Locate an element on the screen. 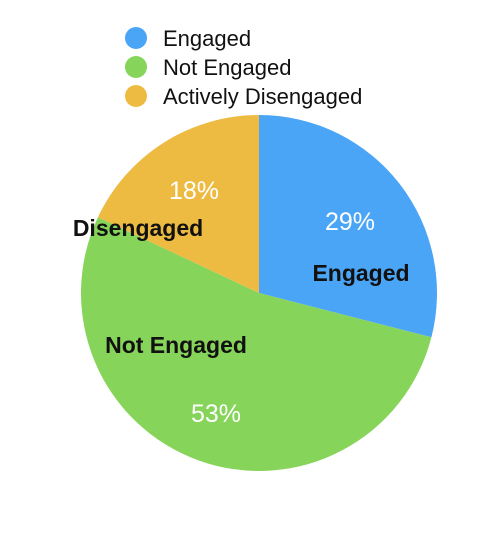  slice-percent-engaged: 29% is located at coordinates (350, 222).